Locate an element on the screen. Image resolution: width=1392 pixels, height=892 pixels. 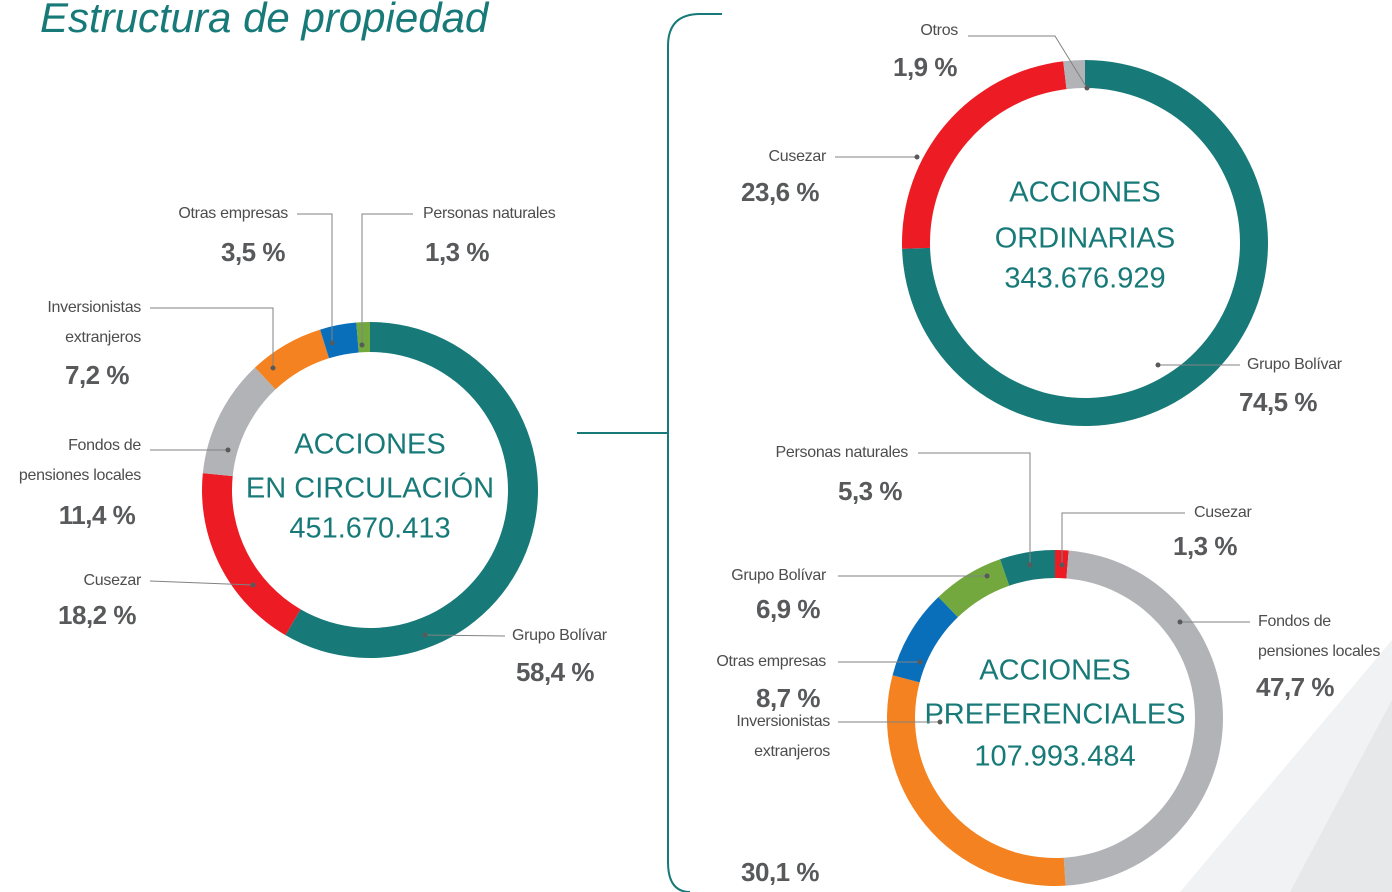
value-label: 30,1 % is located at coordinates (780, 872).